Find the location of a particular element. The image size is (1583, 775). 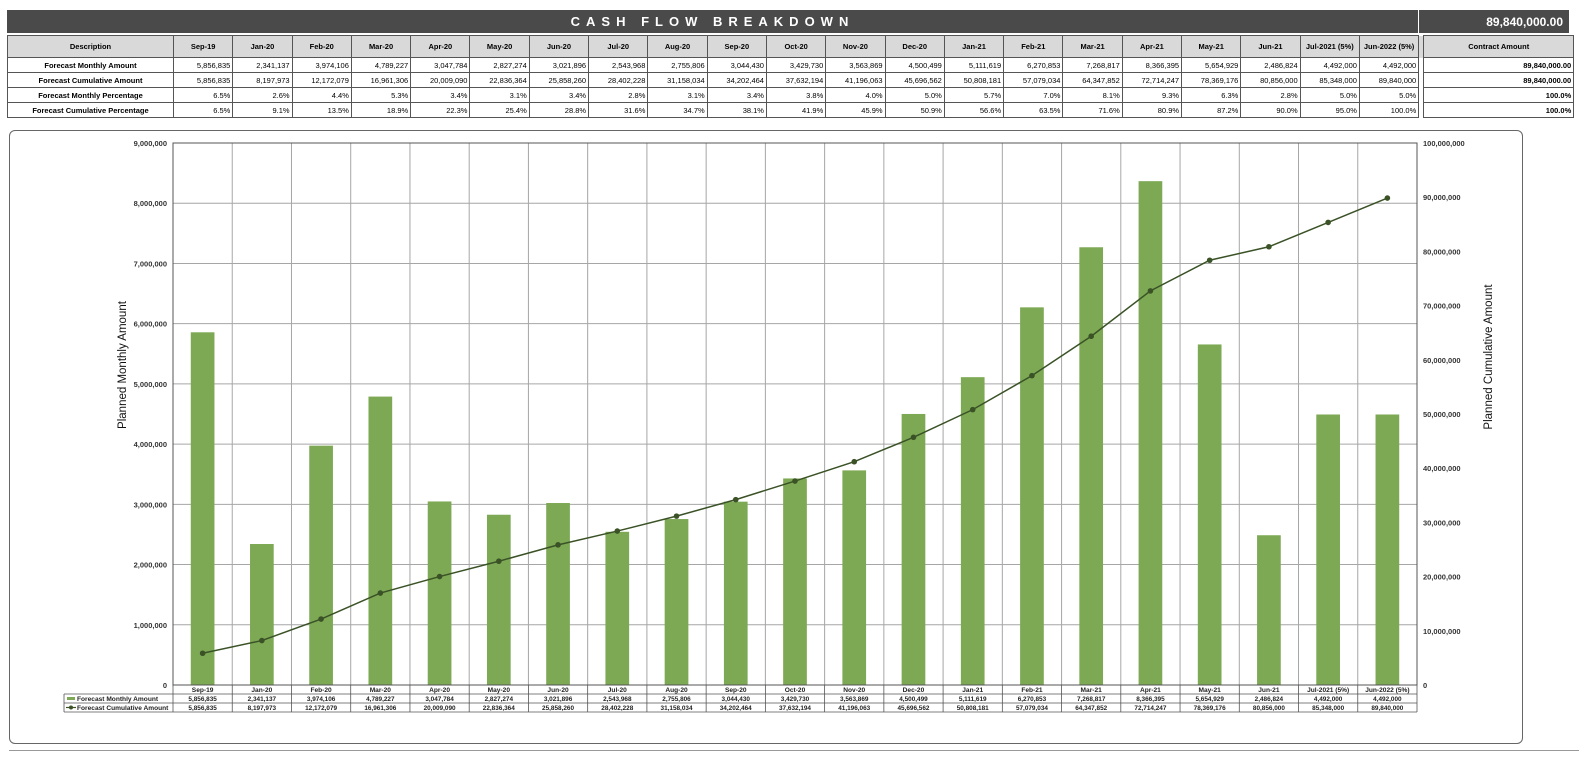

y2-tick-label: 10,000,000 is located at coordinates (1442, 631).